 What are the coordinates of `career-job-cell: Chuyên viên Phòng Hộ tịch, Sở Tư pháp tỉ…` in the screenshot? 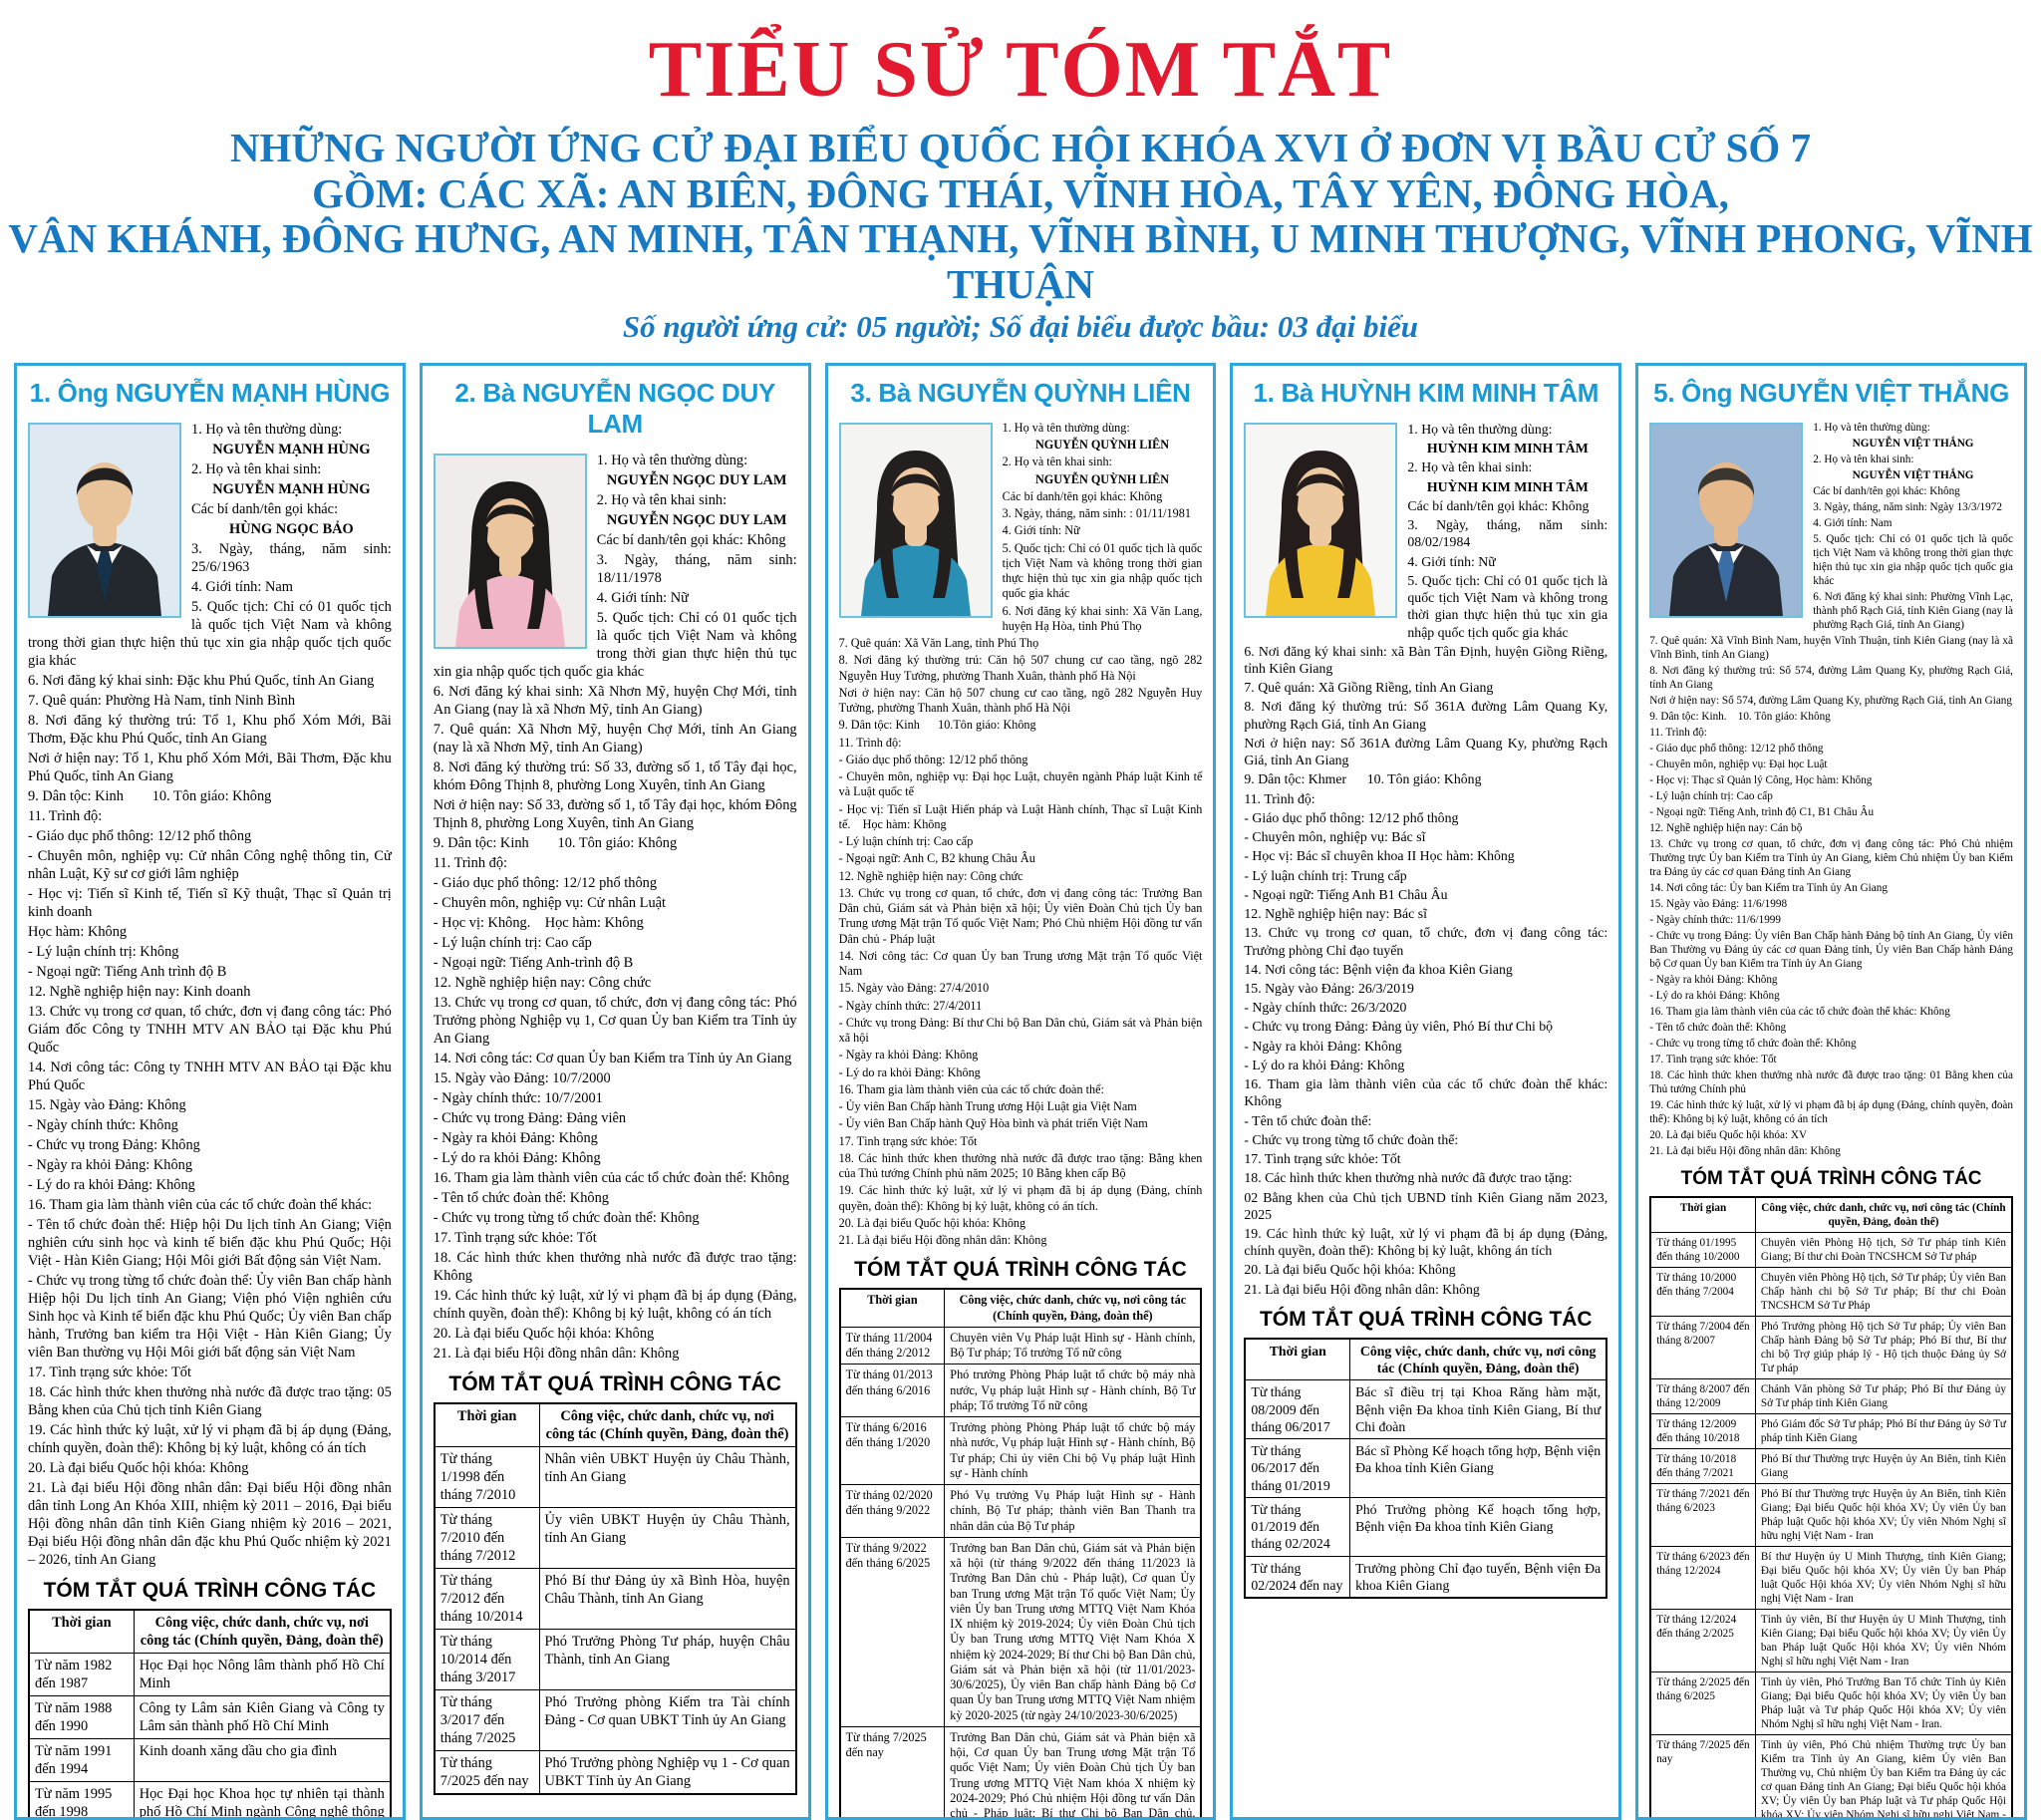 It's located at (1883, 1249).